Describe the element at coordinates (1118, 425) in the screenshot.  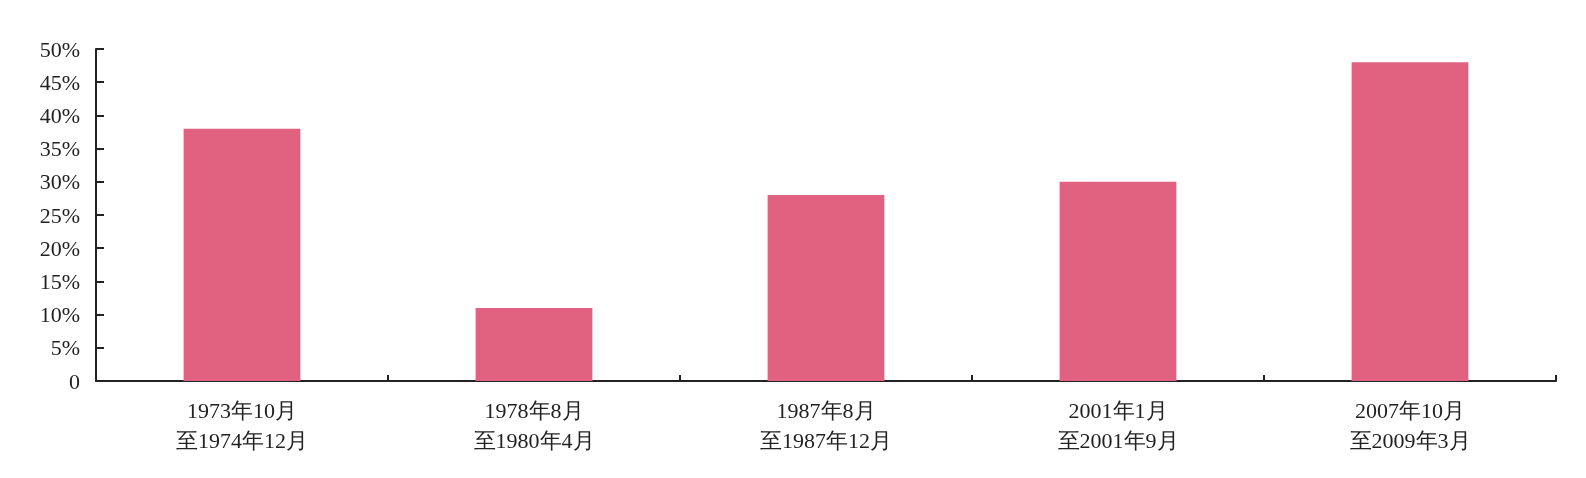
I see `x-tick-label: 2001年1月至2001年9月` at that location.